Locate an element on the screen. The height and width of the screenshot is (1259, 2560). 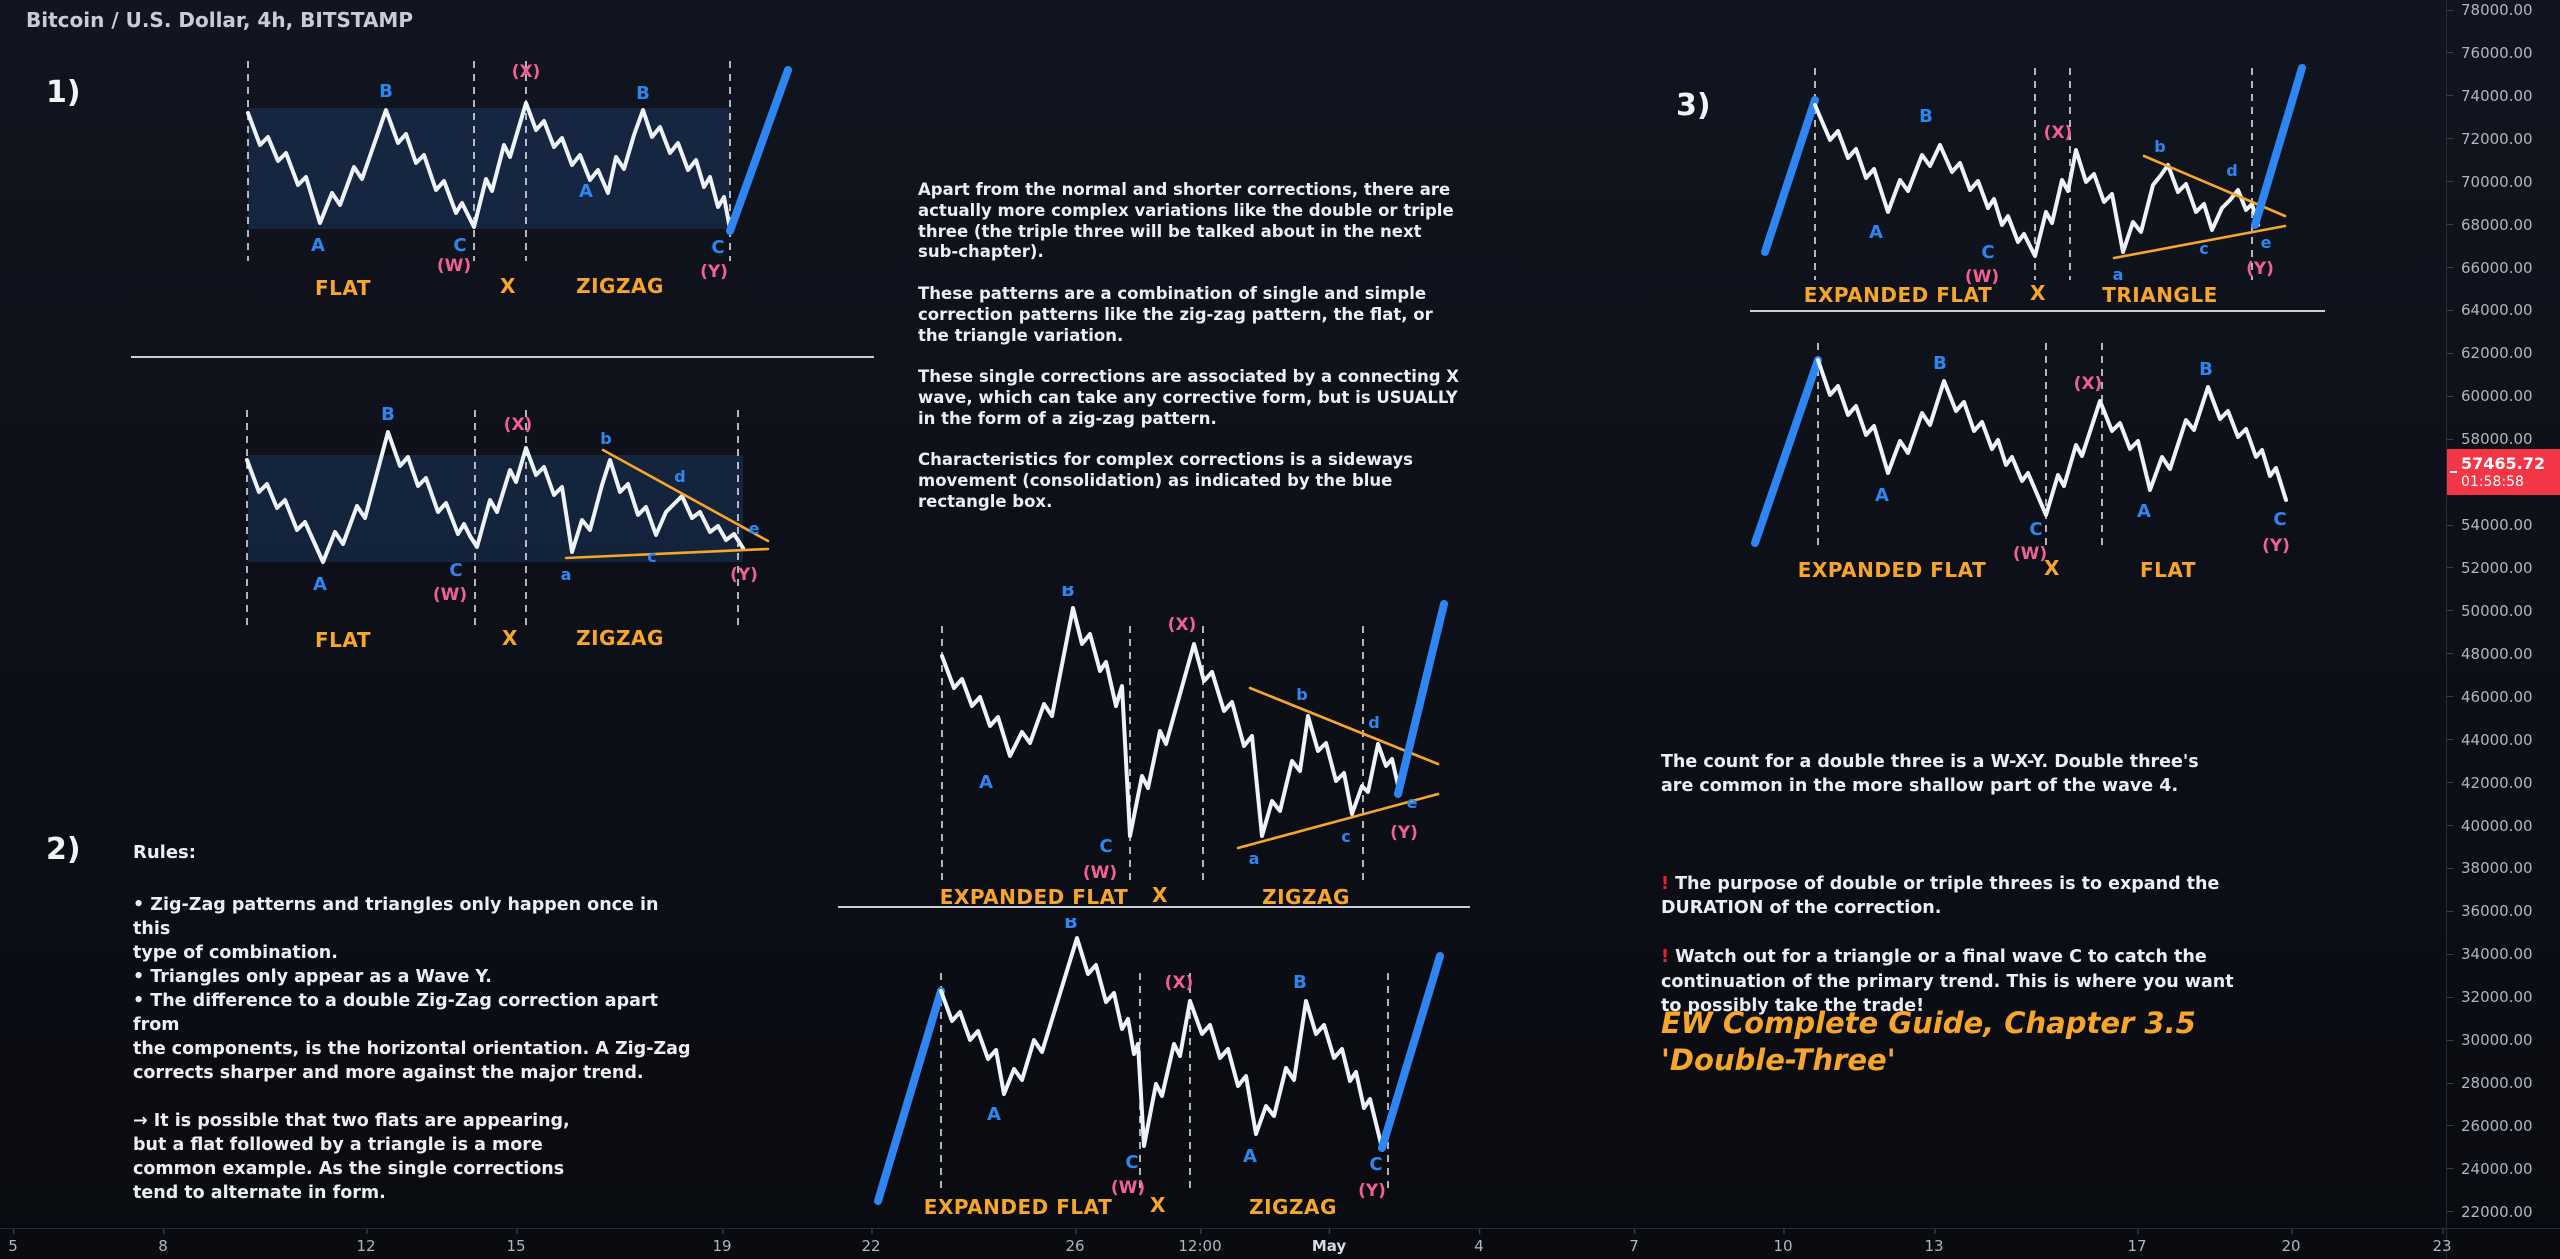
time-label: 15 is located at coordinates (516, 1242).